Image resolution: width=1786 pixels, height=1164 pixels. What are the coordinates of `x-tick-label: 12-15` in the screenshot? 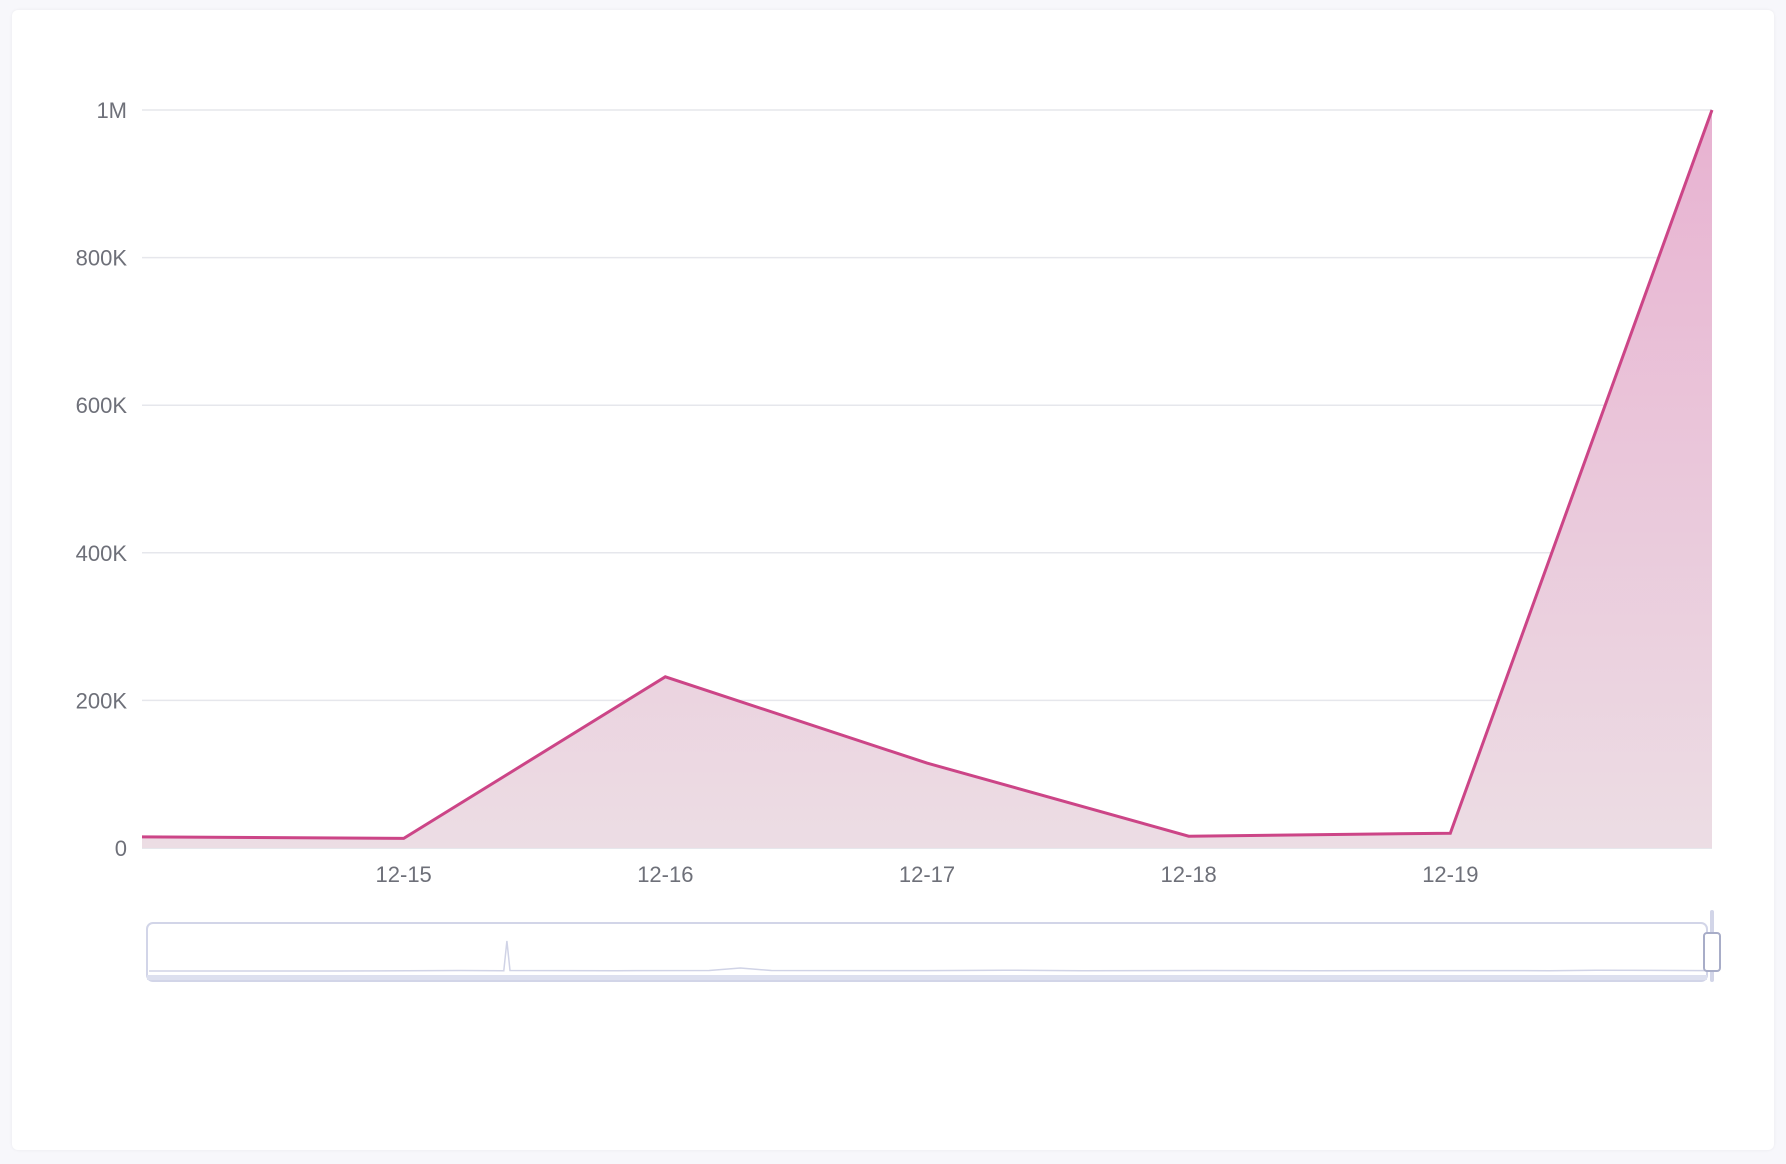 It's located at (404, 874).